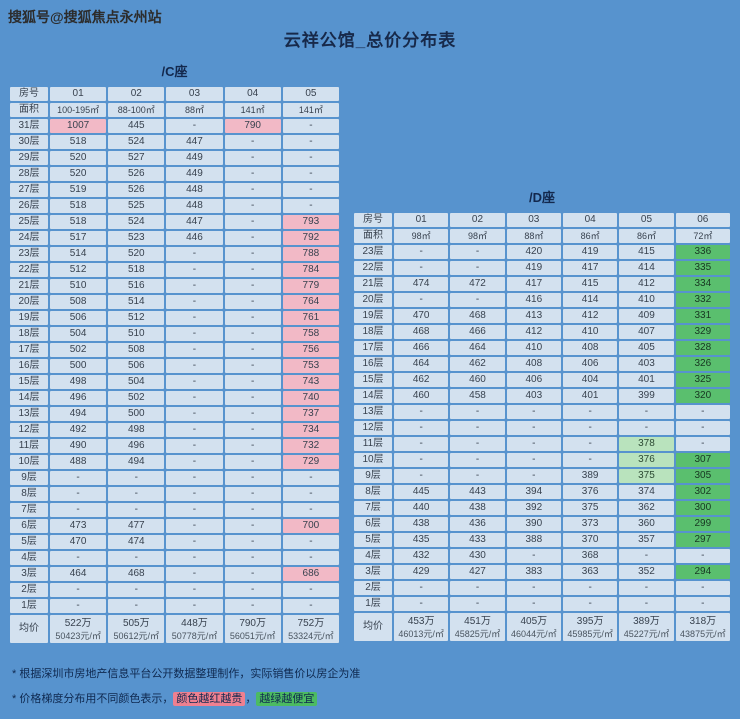 The width and height of the screenshot is (740, 719). What do you see at coordinates (542, 268) in the screenshot?
I see `floor-row: 22层 - -419 417 414 335` at bounding box center [542, 268].